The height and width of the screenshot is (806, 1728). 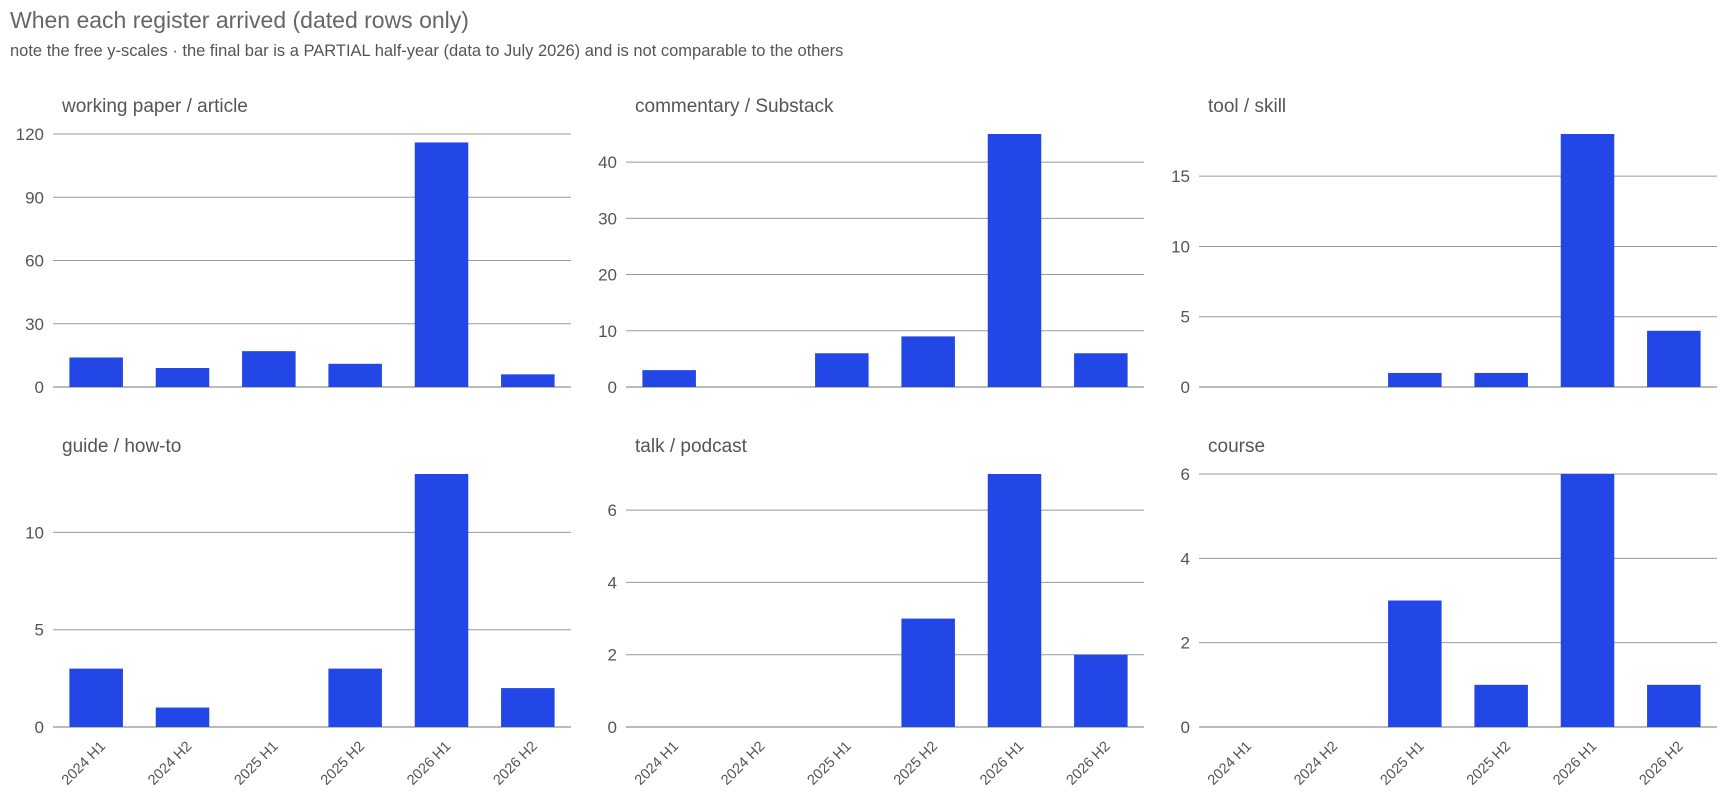 What do you see at coordinates (734, 106) in the screenshot?
I see `facet-title: commentary / Substack` at bounding box center [734, 106].